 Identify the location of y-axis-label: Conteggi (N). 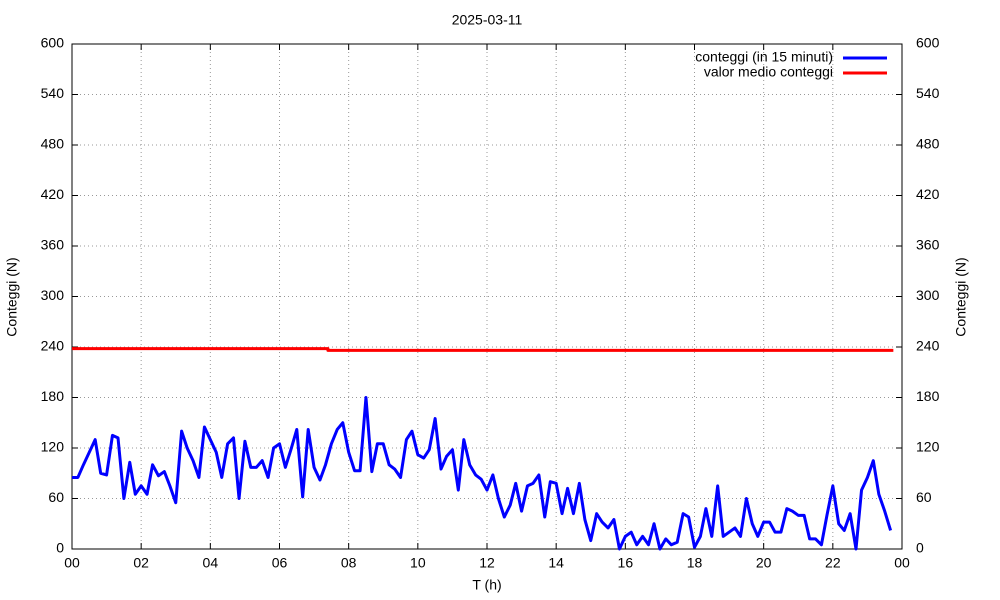
(12, 296).